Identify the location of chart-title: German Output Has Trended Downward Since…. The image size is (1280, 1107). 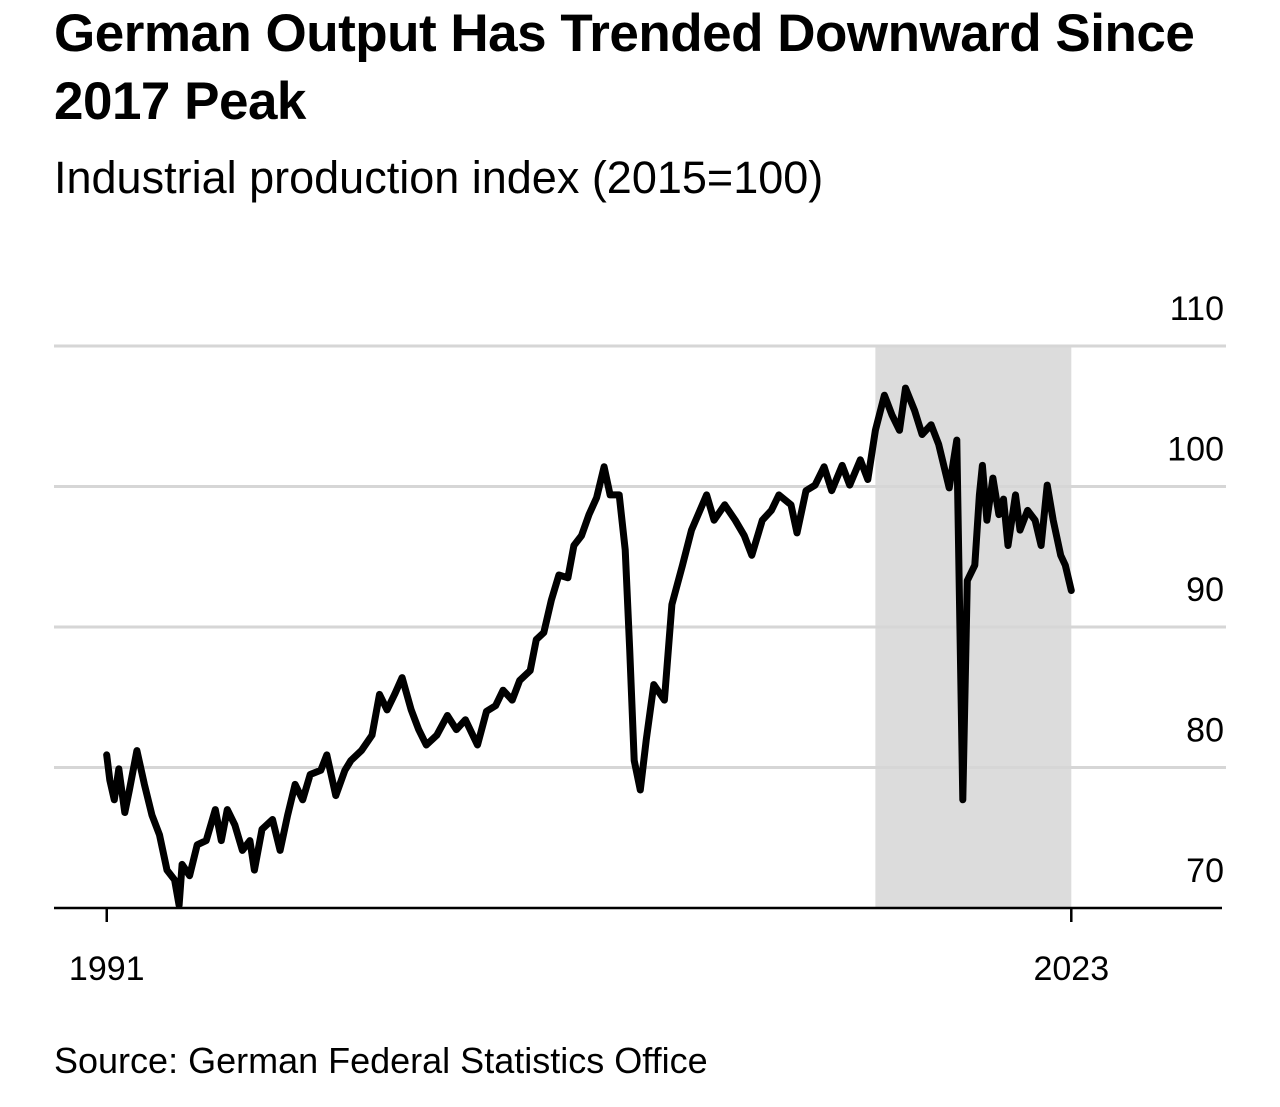
(624, 67).